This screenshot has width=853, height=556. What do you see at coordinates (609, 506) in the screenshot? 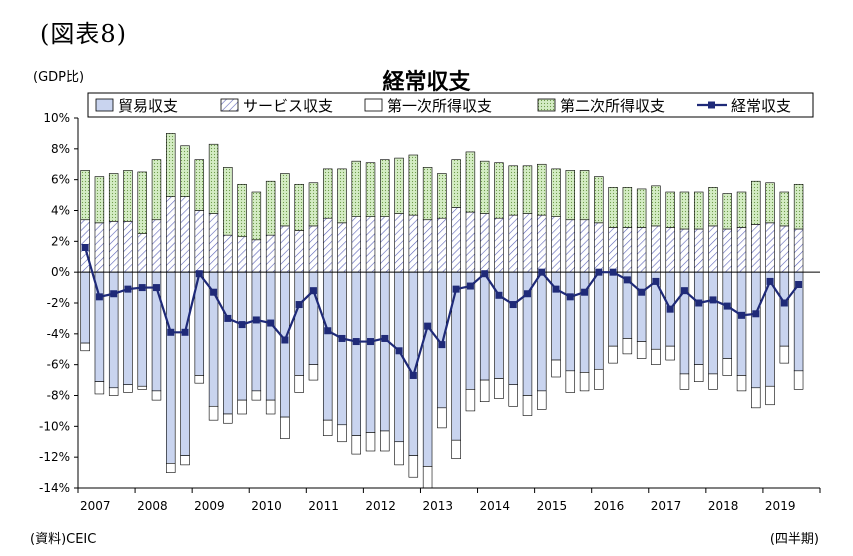
I see `x-tick-label: 2016` at bounding box center [609, 506].